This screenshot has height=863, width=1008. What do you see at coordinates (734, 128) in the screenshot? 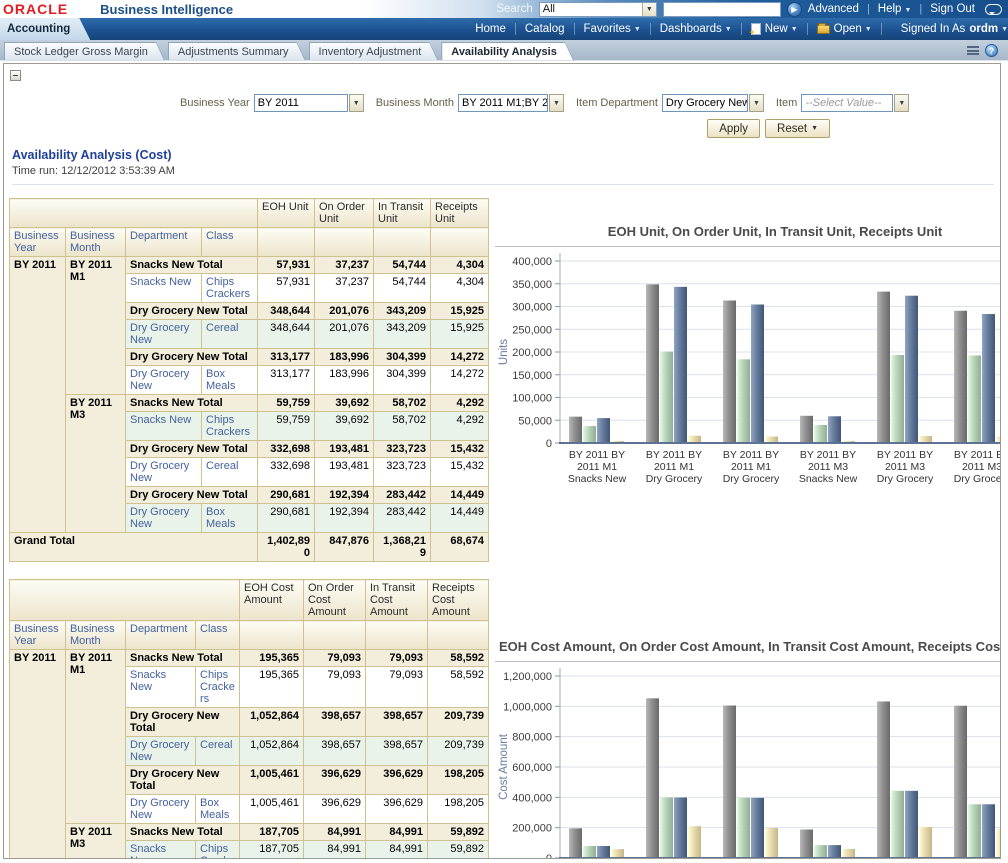
I see `apply-button: Apply` at bounding box center [734, 128].